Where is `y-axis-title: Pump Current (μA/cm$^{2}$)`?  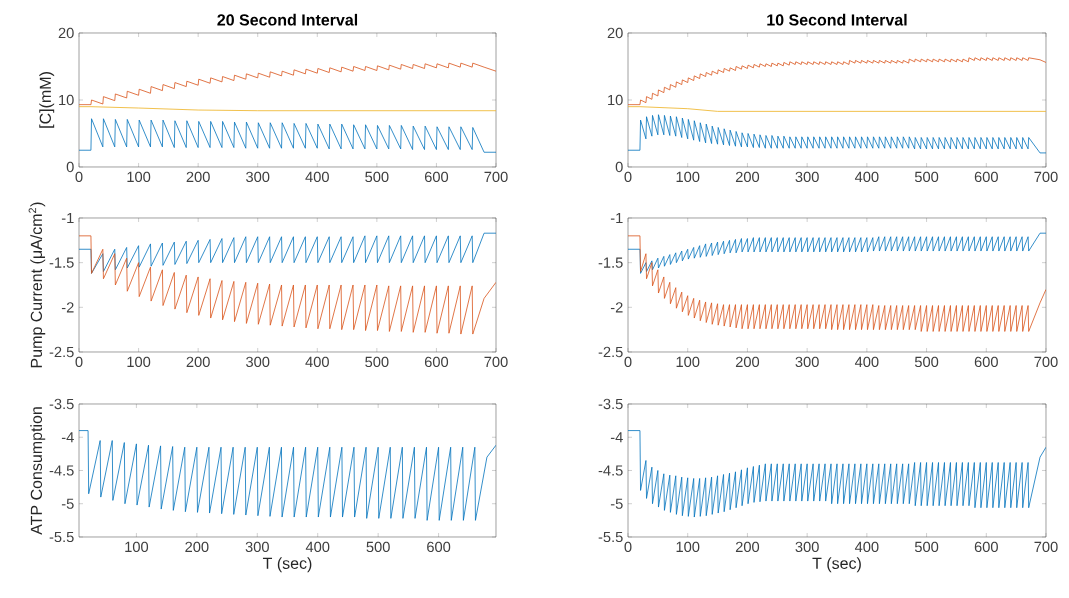 y-axis-title: Pump Current (μA/cm$^{2}$) is located at coordinates (37, 285).